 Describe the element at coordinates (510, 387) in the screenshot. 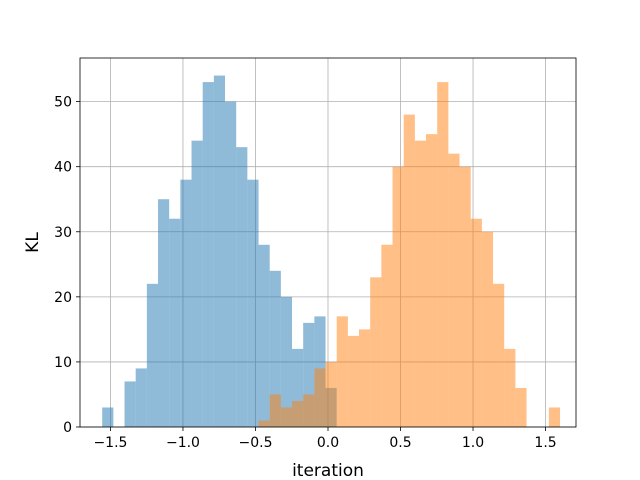

I see `bar-series1-bin36` at that location.